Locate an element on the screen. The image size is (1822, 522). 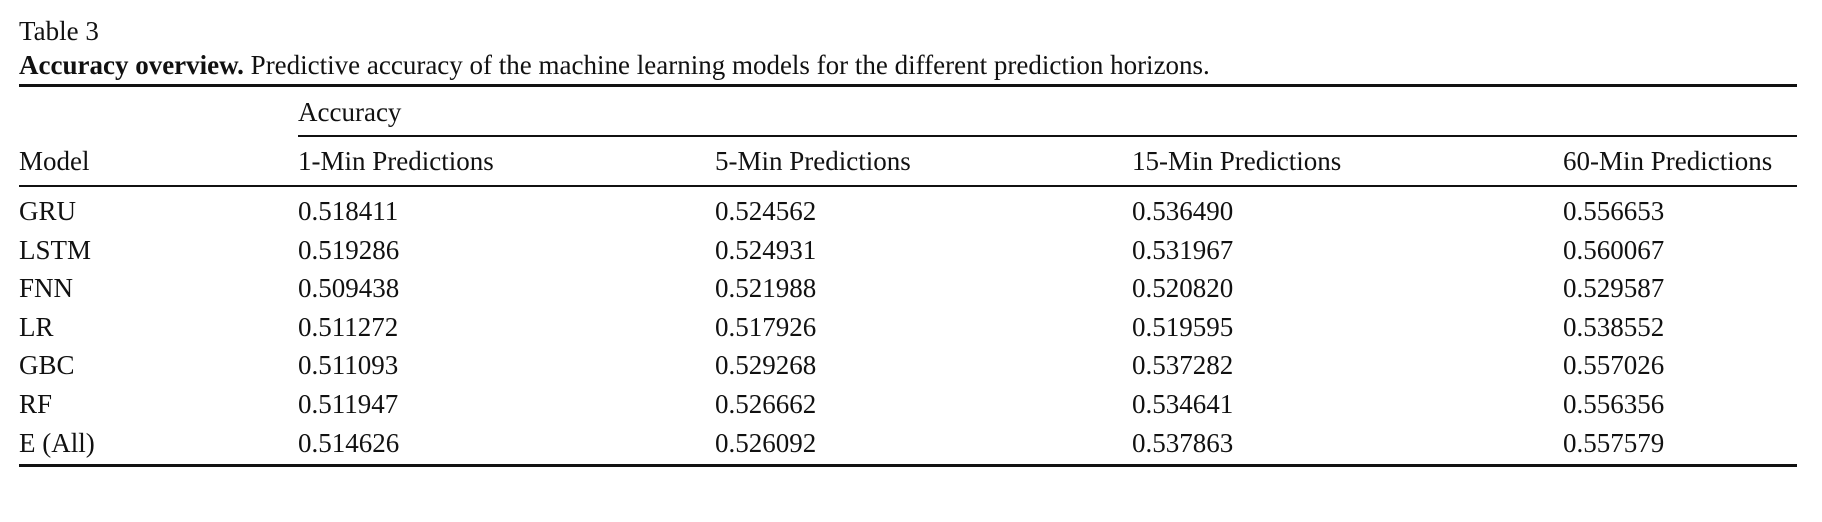
model-name-cell: FNN is located at coordinates (46, 288).